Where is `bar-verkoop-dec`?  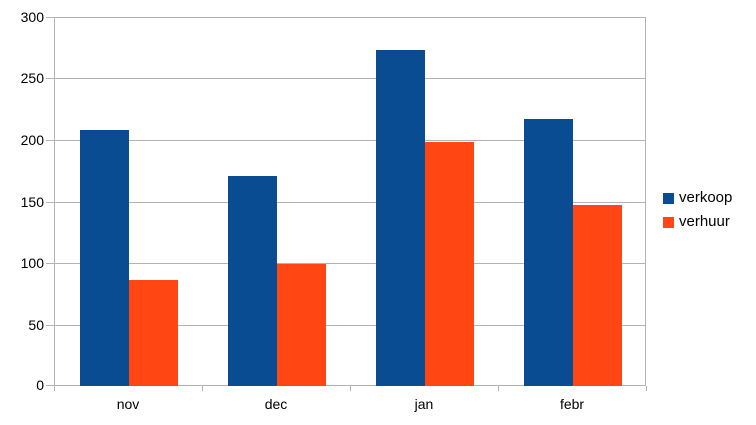 bar-verkoop-dec is located at coordinates (252, 281).